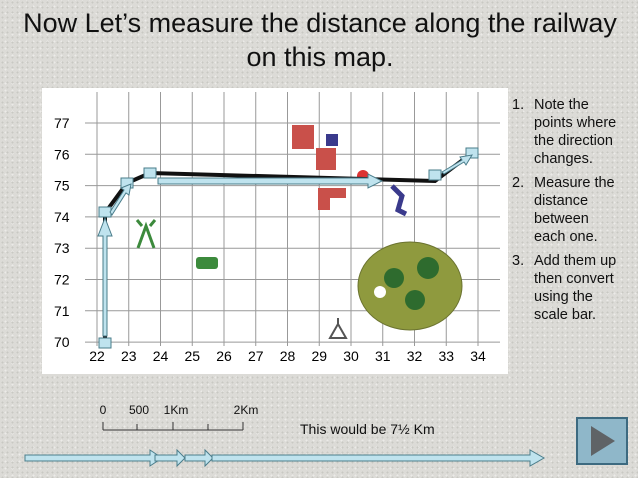 The image size is (638, 478). I want to click on x-grid-label: 33, so click(446, 356).